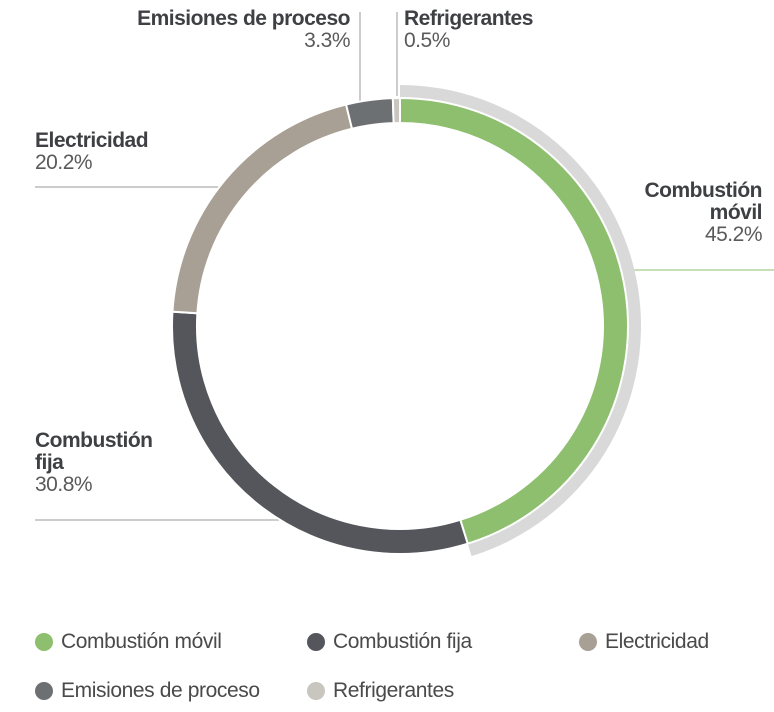 Image resolution: width=774 pixels, height=712 pixels. I want to click on slice-value: 30.8%, so click(64, 484).